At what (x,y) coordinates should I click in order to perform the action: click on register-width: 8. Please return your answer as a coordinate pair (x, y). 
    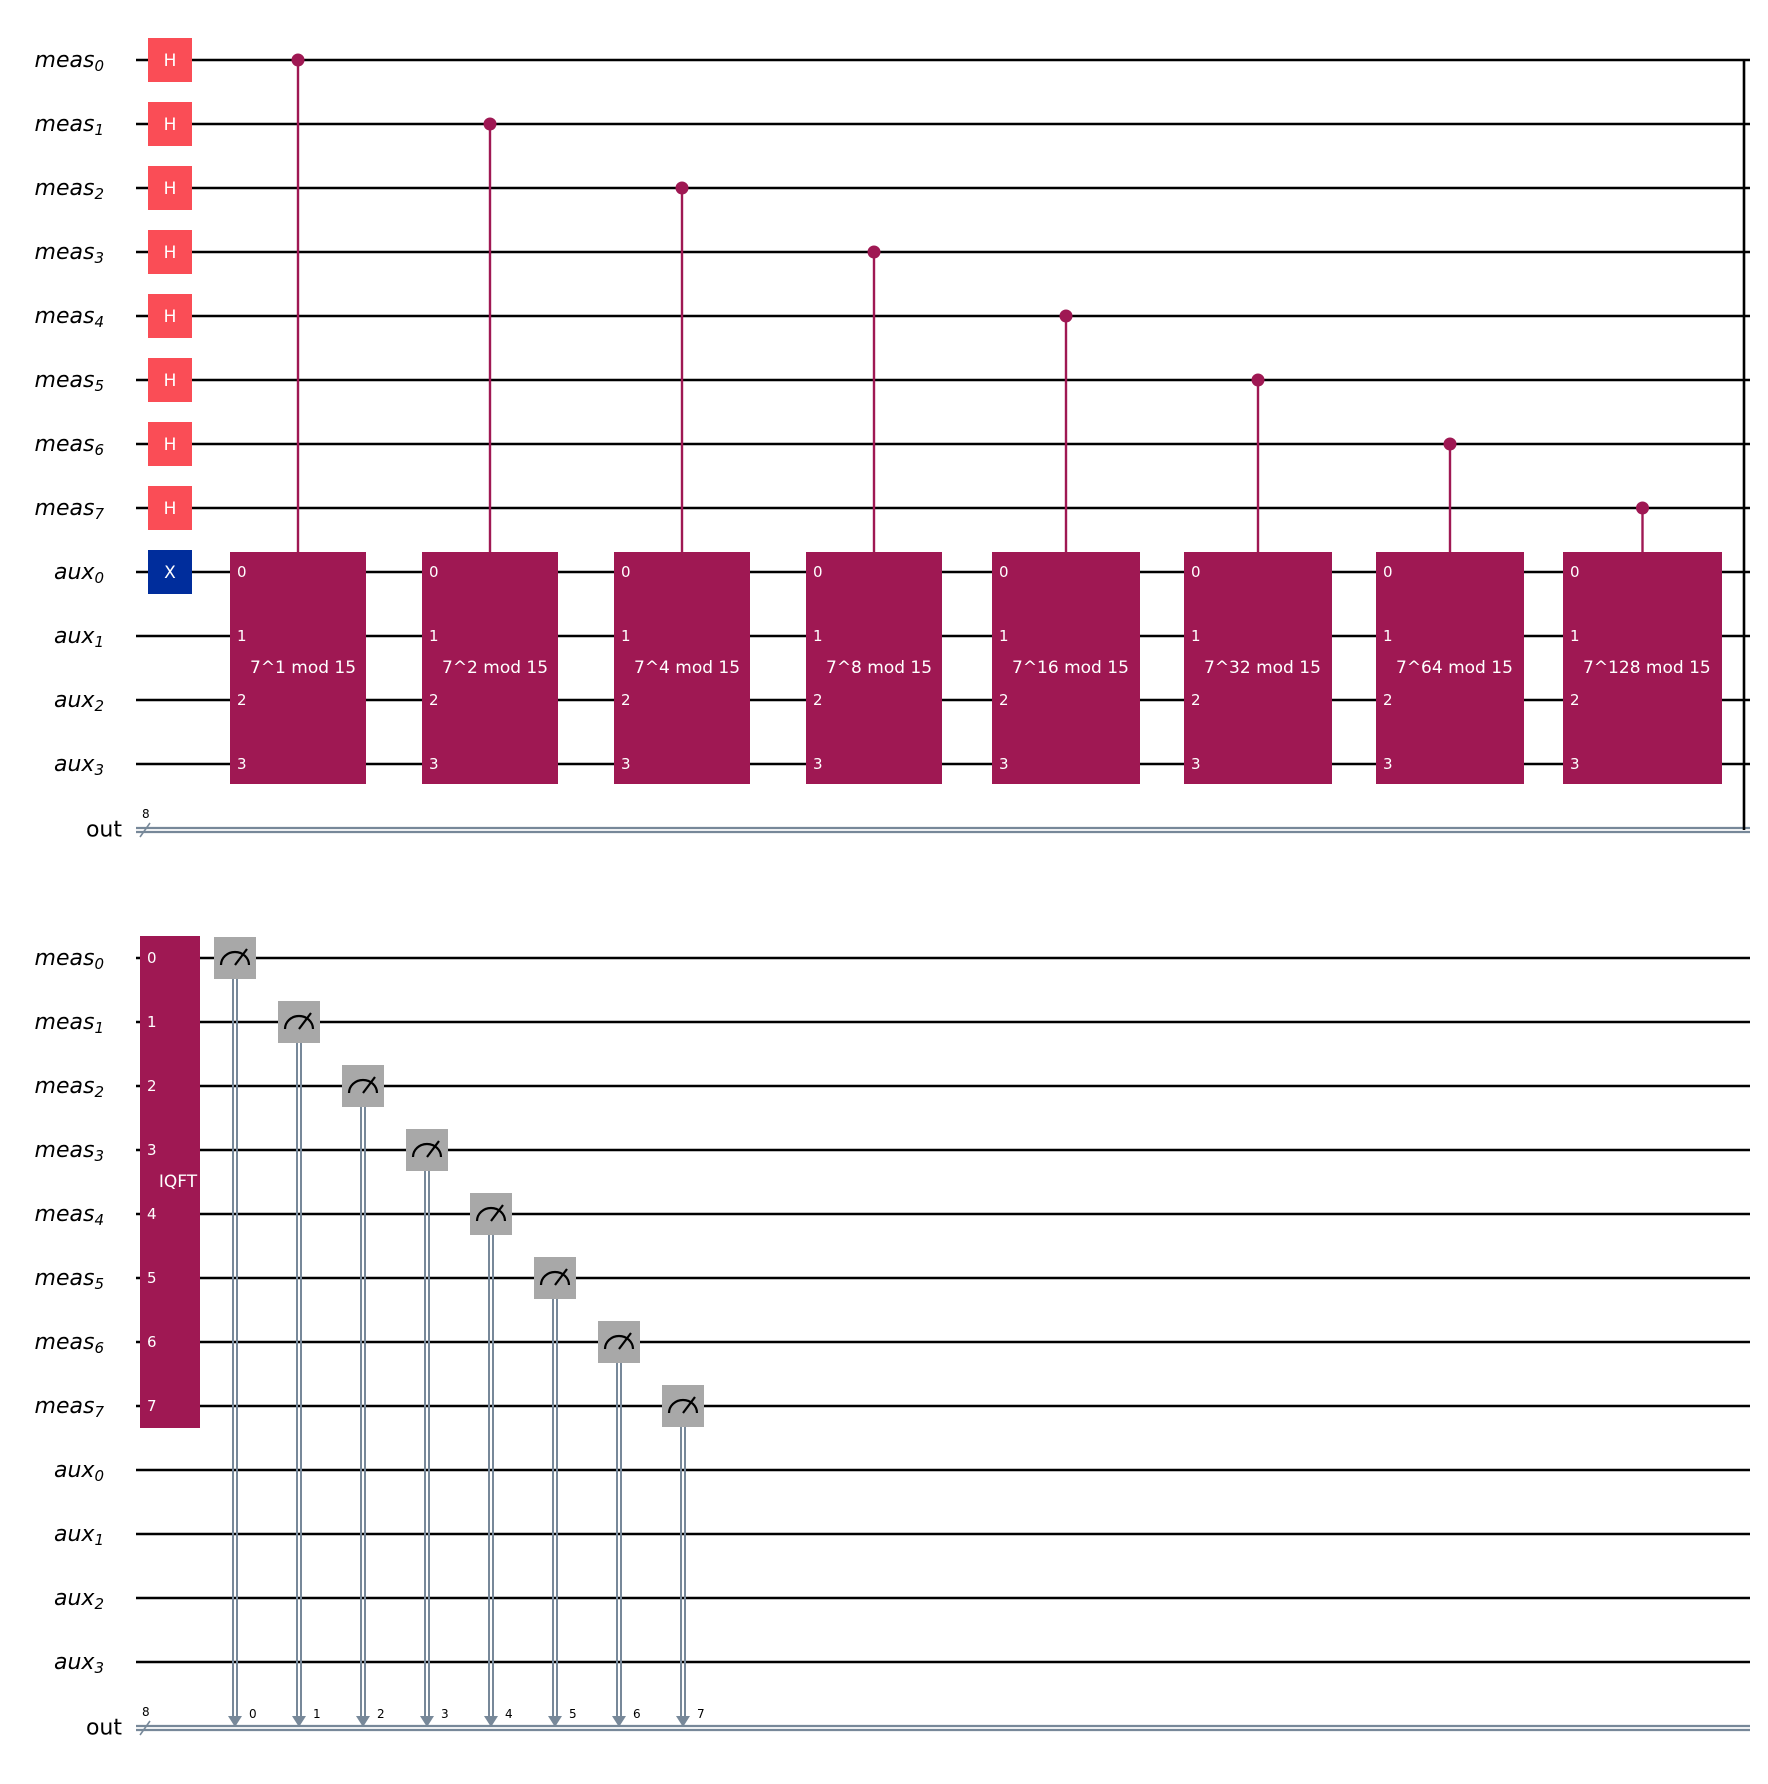
    Looking at the image, I should click on (146, 1712).